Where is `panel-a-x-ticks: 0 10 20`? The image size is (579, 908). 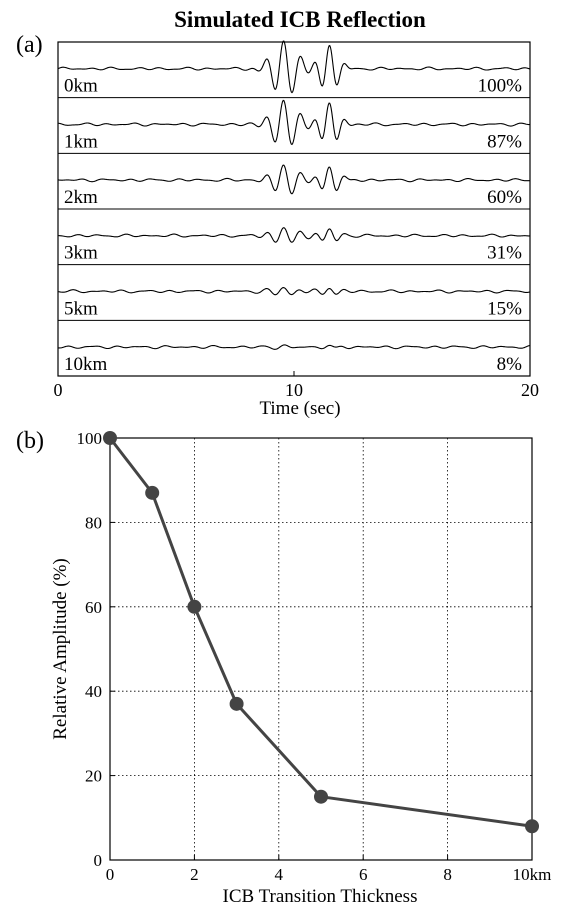 panel-a-x-ticks: 0 10 20 is located at coordinates (296, 385).